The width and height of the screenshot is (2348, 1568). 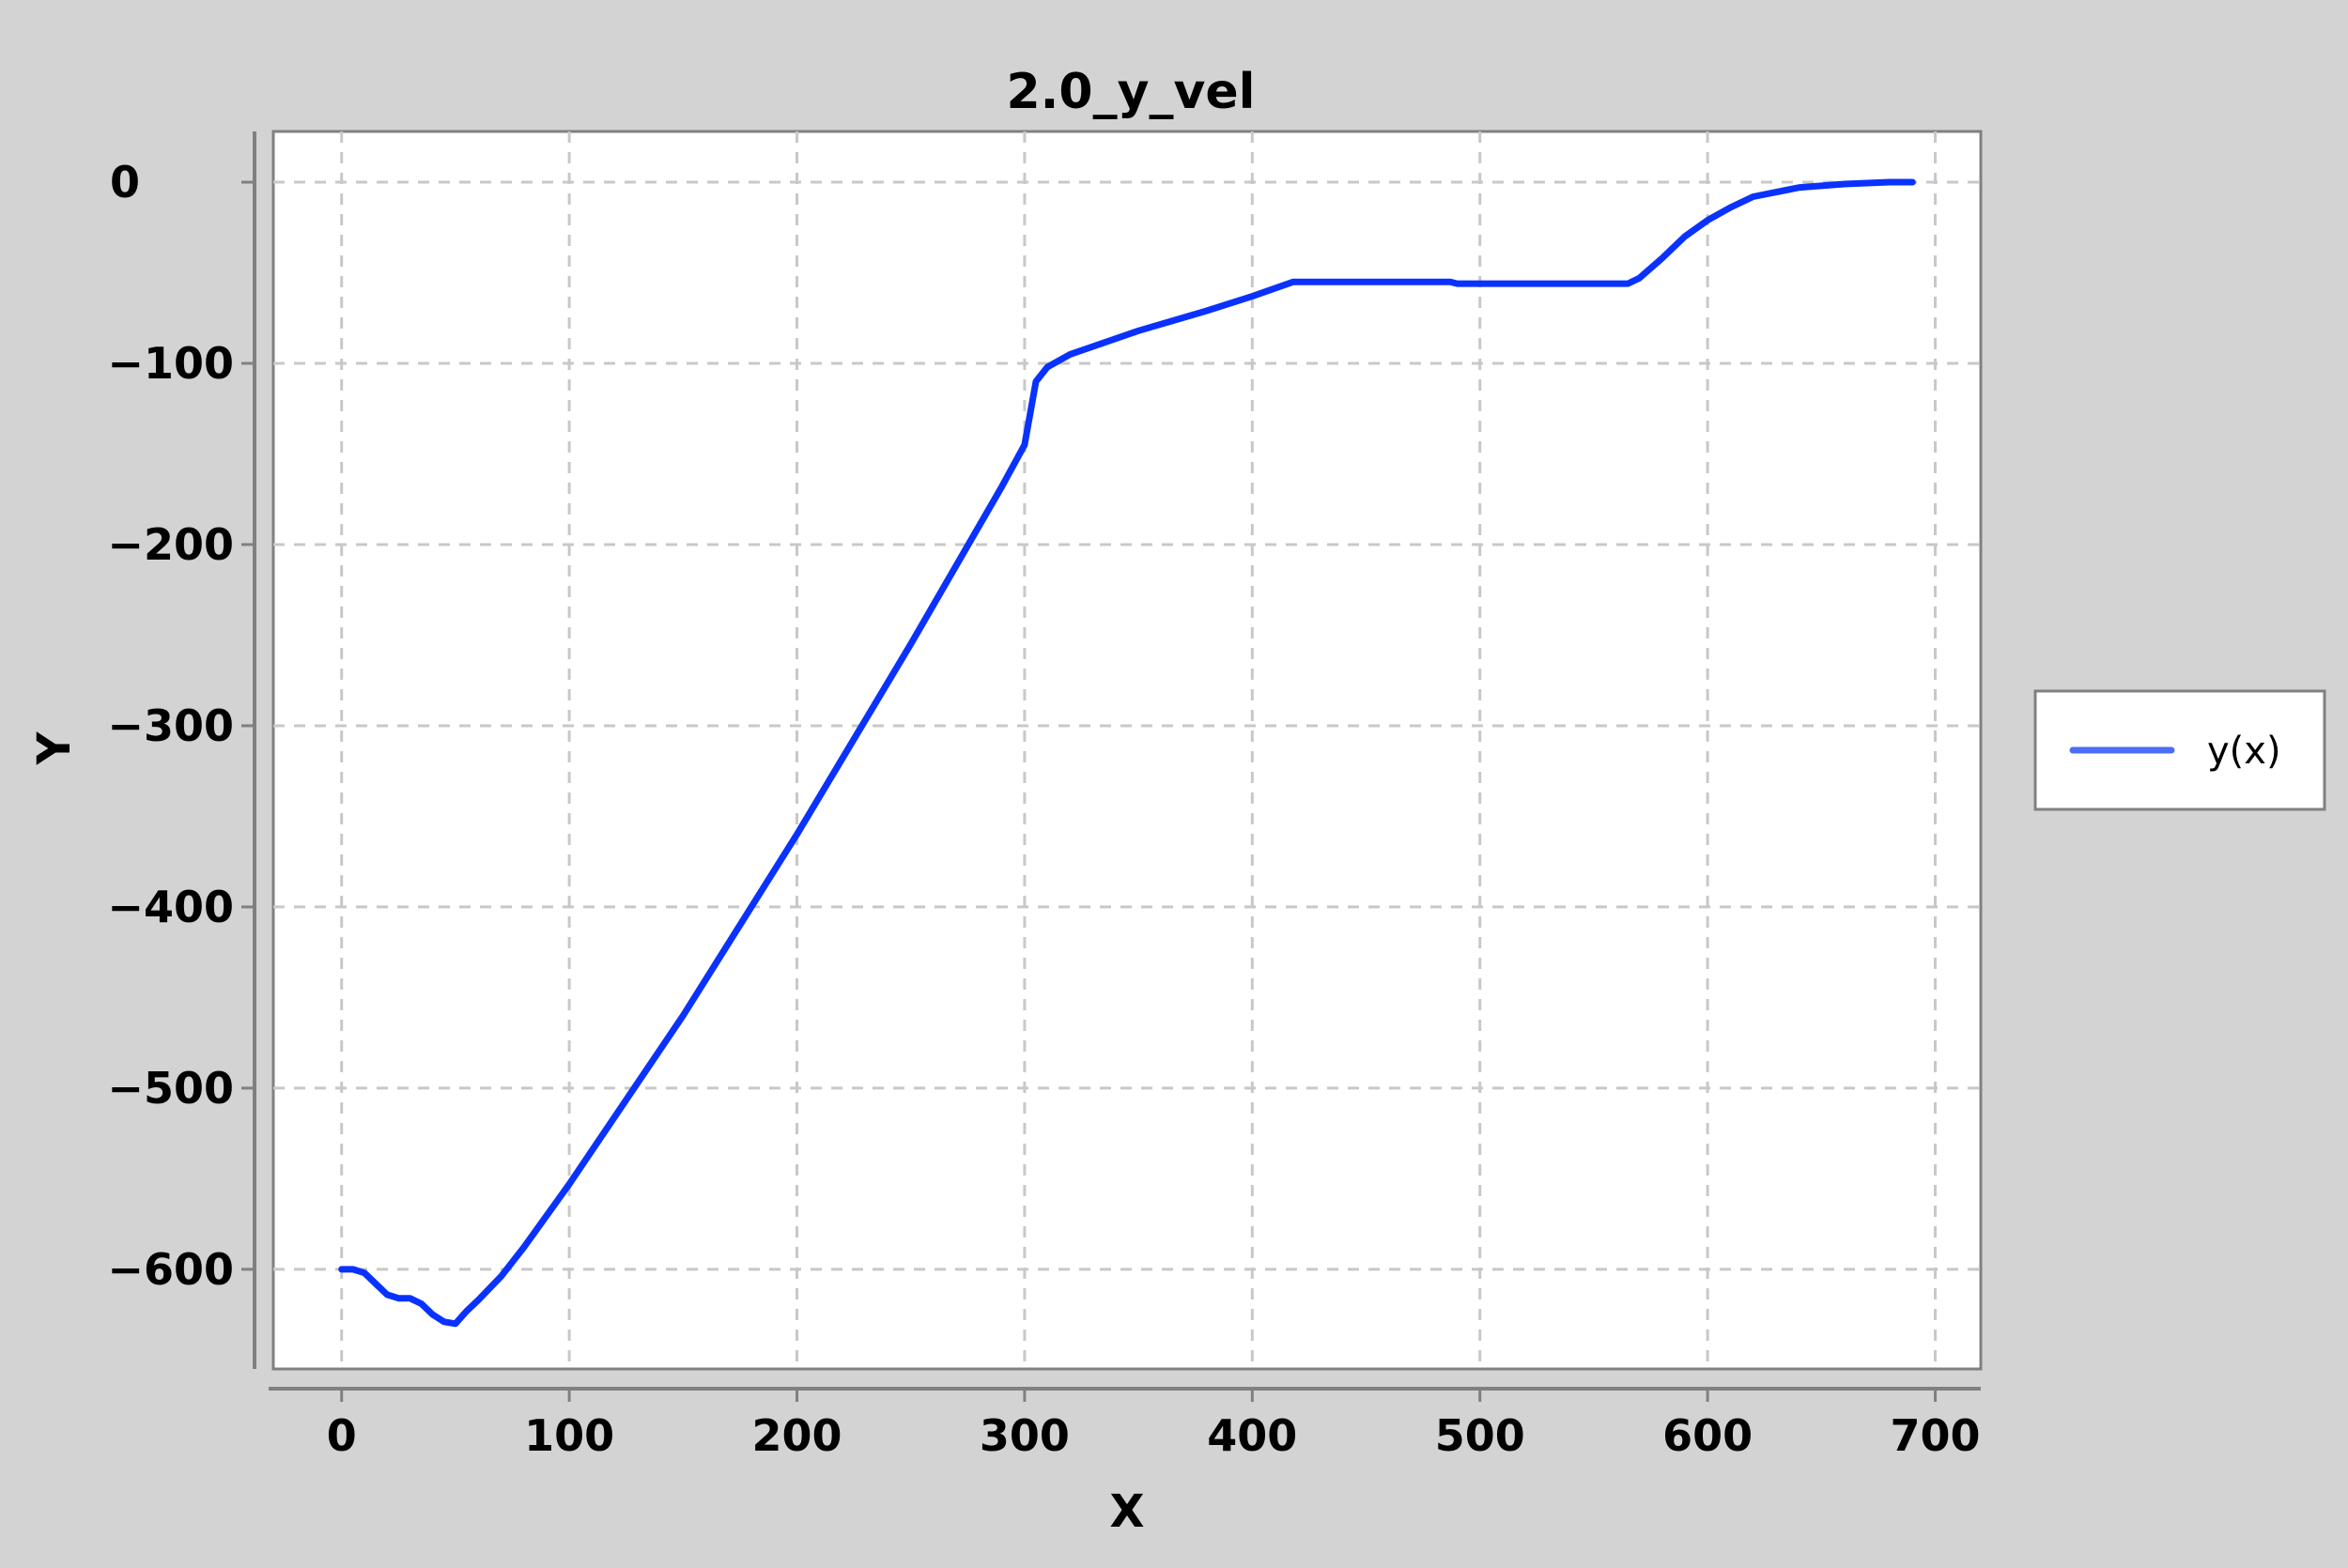 I want to click on y-tick-label-0: 0, so click(x=125, y=183).